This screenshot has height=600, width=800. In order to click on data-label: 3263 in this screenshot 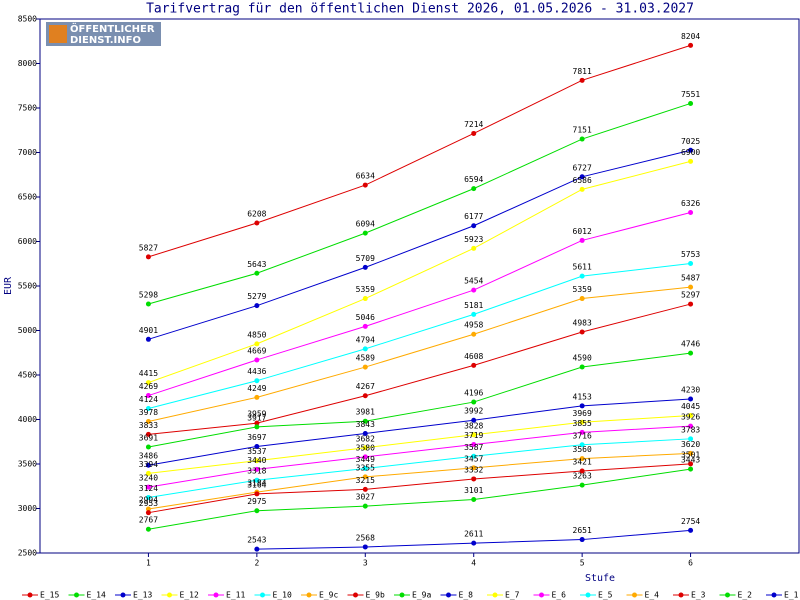, I will do `click(582, 476)`.